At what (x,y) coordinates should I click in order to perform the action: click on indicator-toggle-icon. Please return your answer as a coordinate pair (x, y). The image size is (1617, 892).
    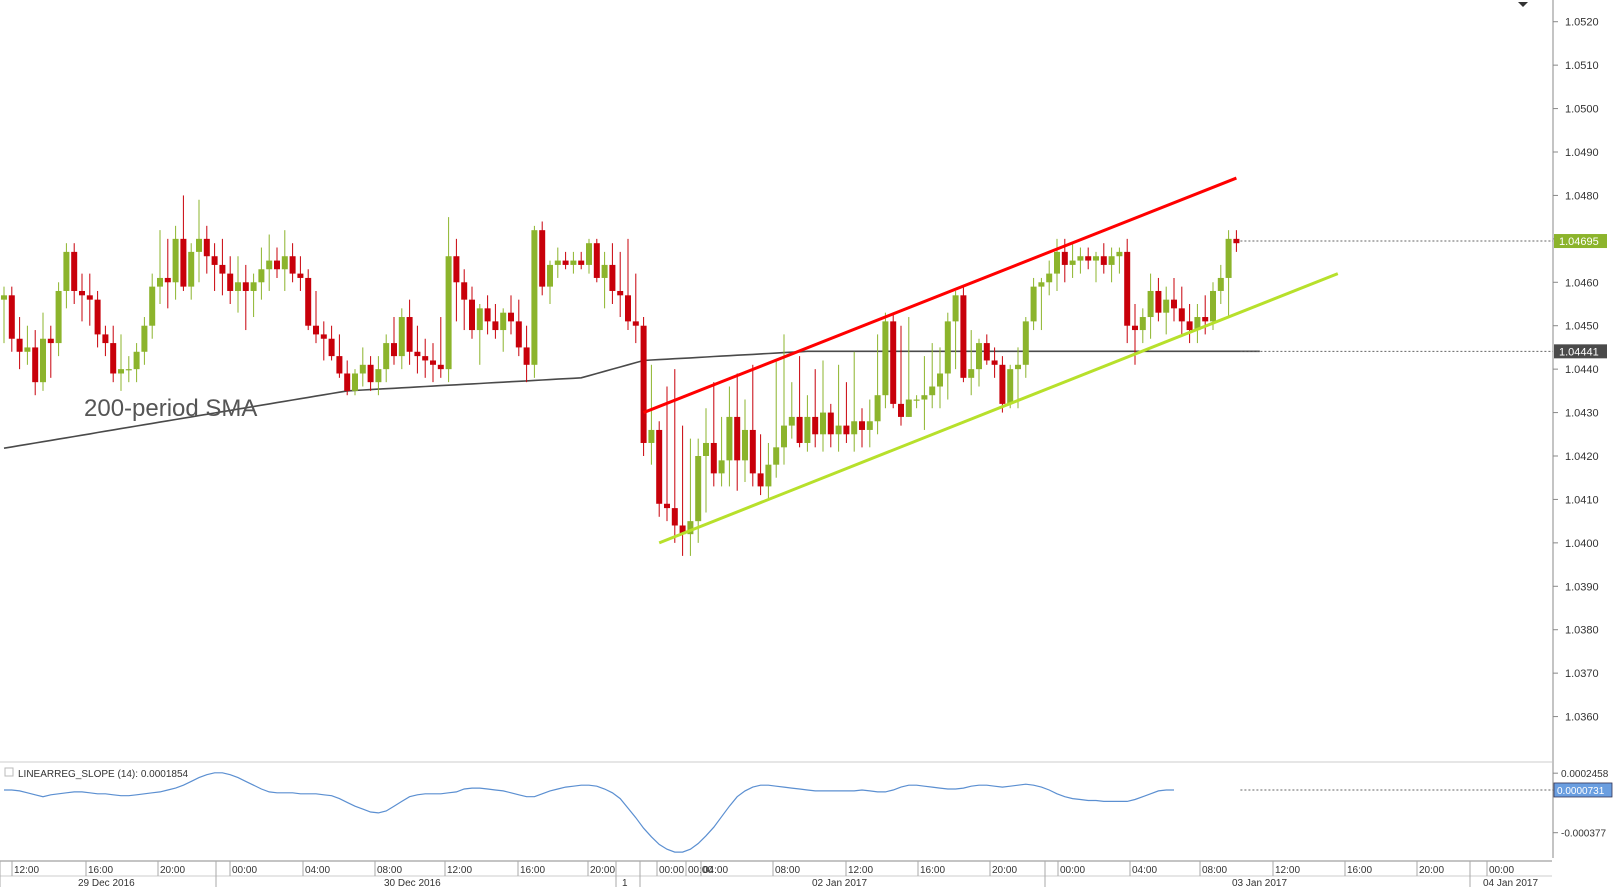
    Looking at the image, I should click on (9, 772).